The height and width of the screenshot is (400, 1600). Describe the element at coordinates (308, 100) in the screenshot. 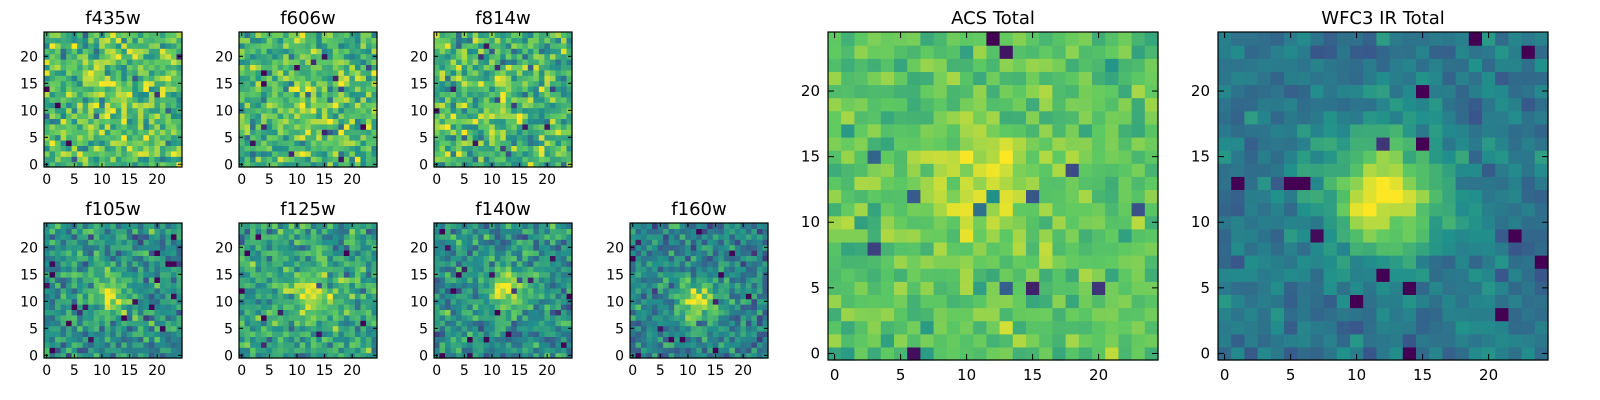

I see `heatmap-cells` at that location.